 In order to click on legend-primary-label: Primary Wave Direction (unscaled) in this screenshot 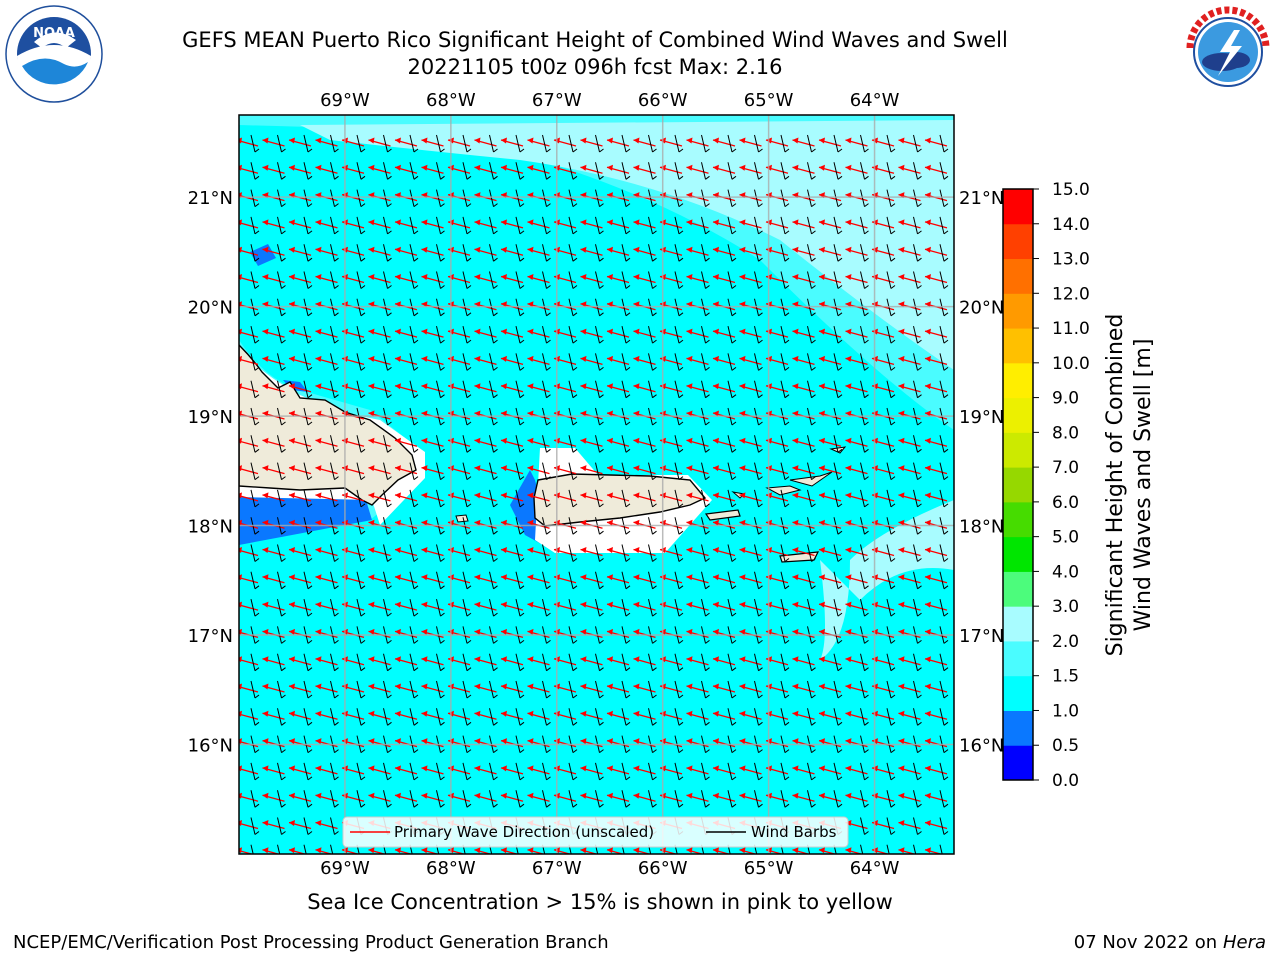, I will do `click(524, 832)`.